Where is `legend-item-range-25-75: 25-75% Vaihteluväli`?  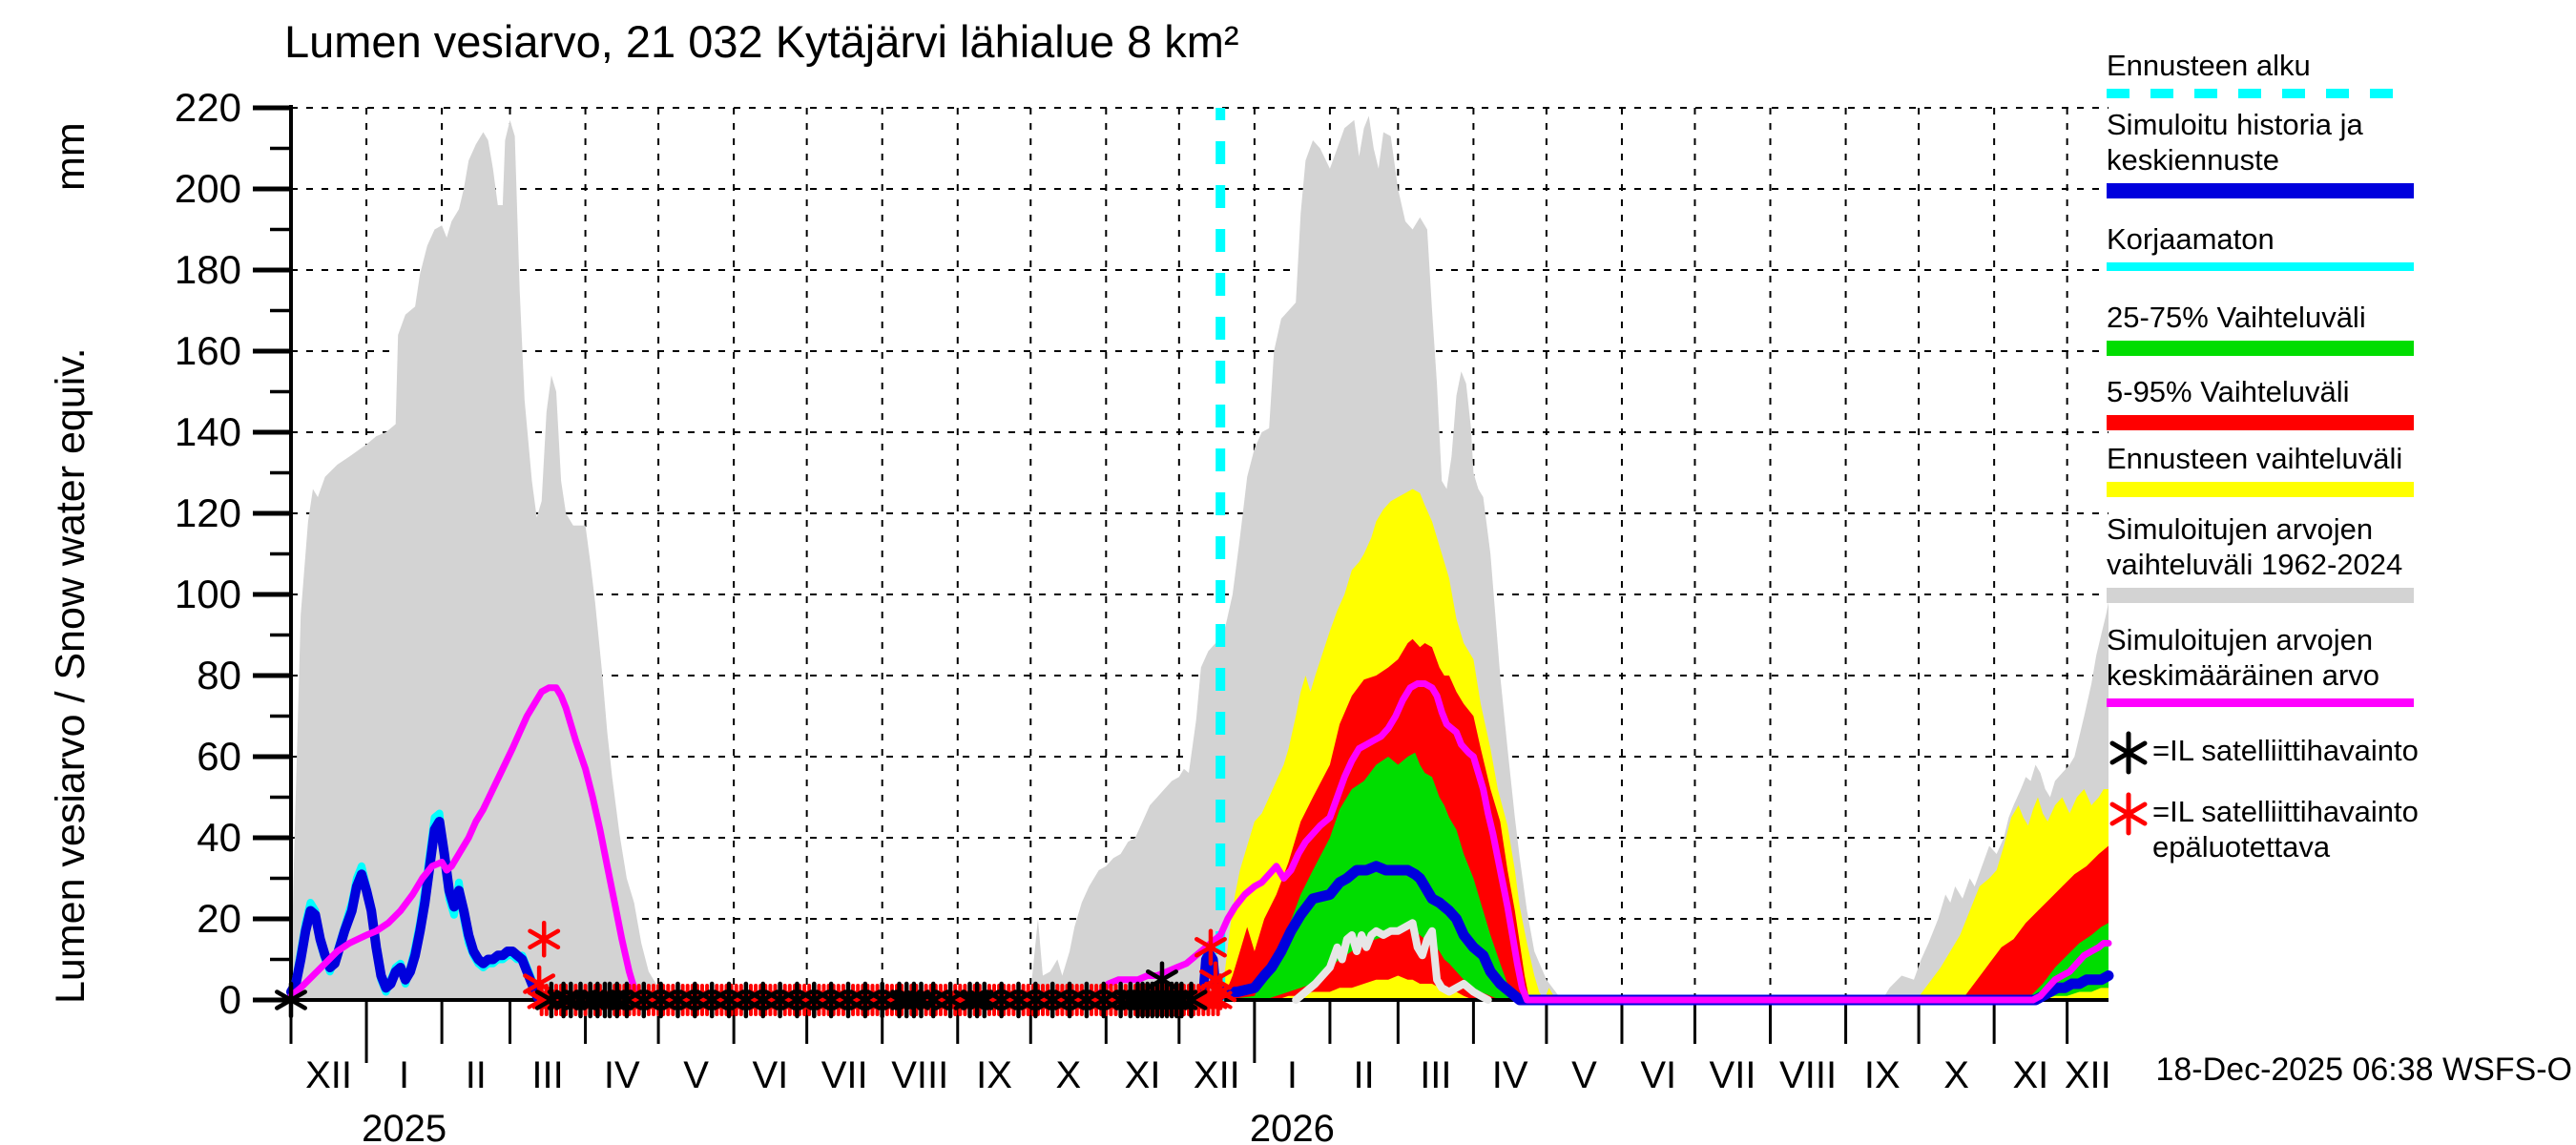
legend-item-range-25-75: 25-75% Vaihteluväli is located at coordinates (2331, 328).